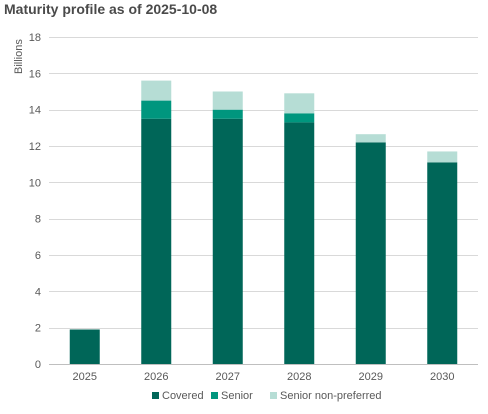 The width and height of the screenshot is (488, 414). What do you see at coordinates (111, 9) in the screenshot?
I see `chart-title: Maturity profile as of 2025-10-08` at bounding box center [111, 9].